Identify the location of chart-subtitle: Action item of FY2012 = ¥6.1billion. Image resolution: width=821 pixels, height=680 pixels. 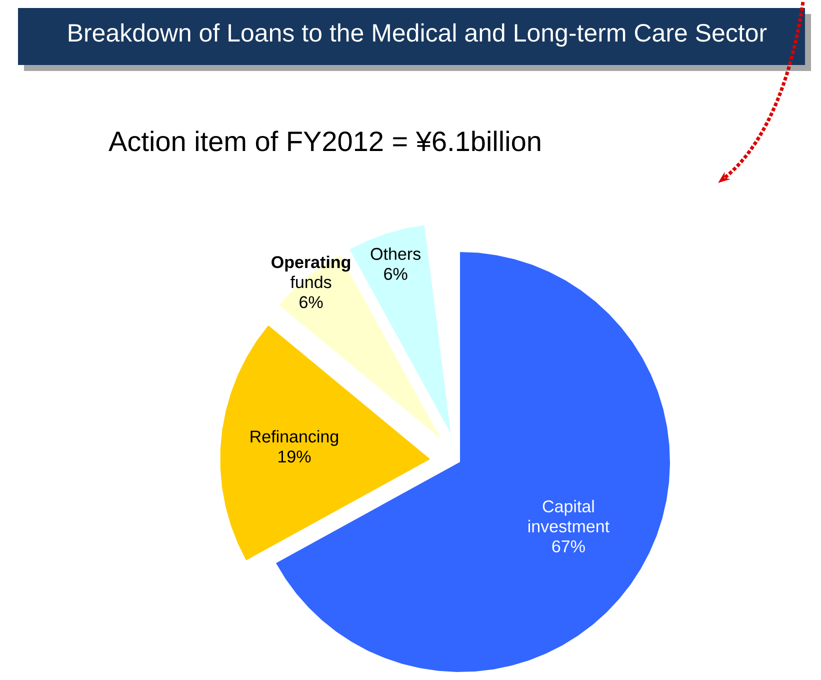
(324, 141).